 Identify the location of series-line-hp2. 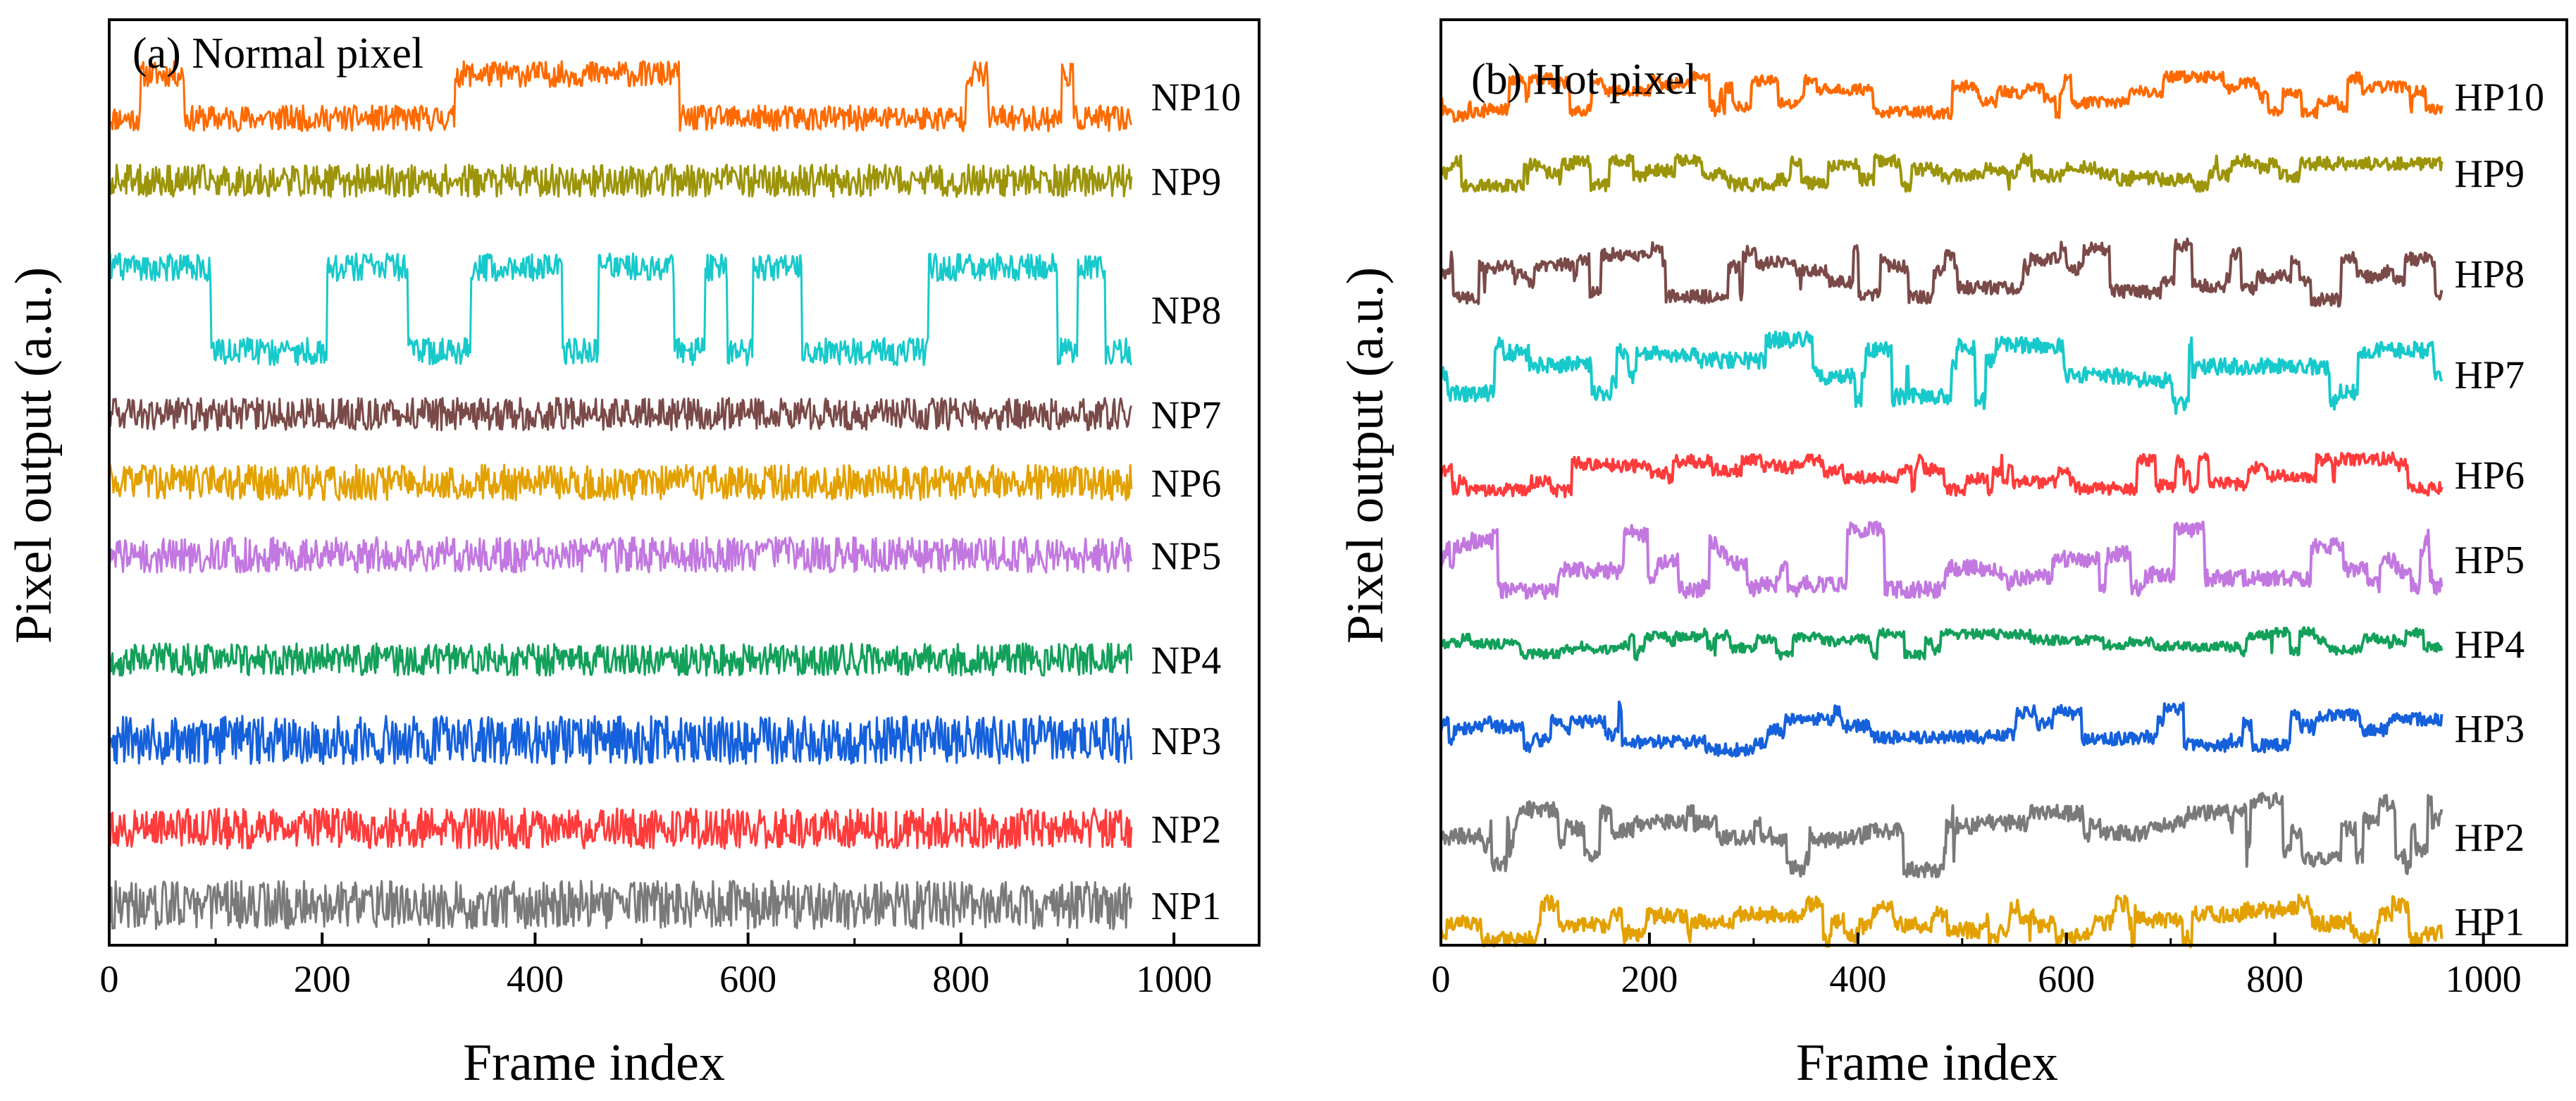
(1941, 835).